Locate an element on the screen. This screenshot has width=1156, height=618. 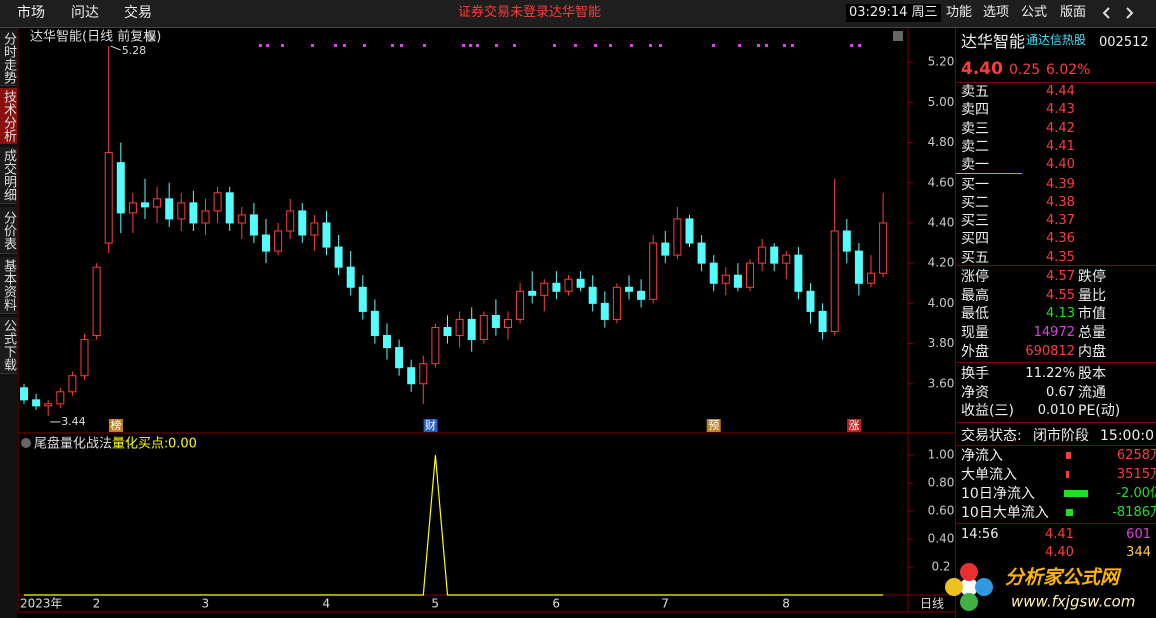
side-tab: 成交明细 is located at coordinates (8, 175).